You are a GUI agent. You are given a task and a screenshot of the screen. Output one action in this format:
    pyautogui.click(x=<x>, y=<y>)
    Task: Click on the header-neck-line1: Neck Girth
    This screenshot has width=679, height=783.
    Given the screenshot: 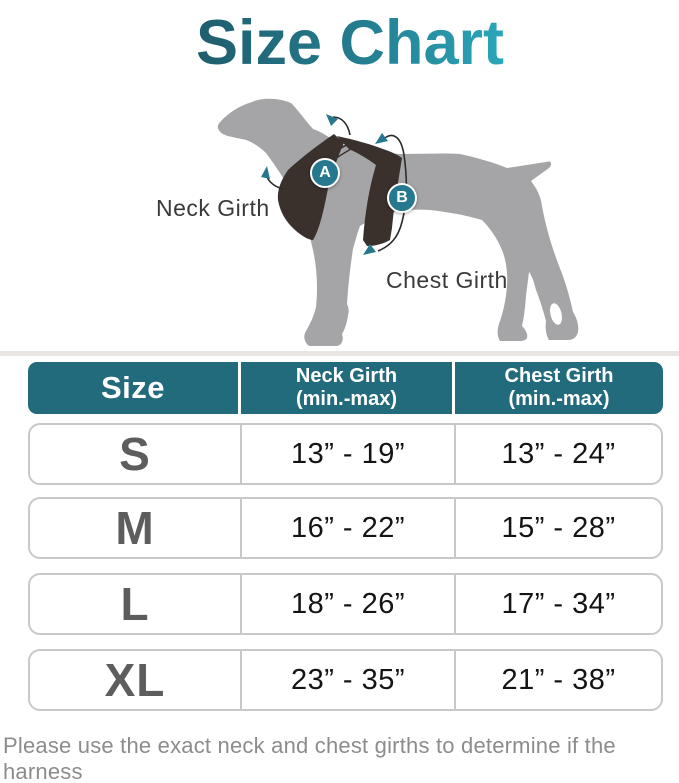 What is the action you would take?
    pyautogui.click(x=346, y=376)
    